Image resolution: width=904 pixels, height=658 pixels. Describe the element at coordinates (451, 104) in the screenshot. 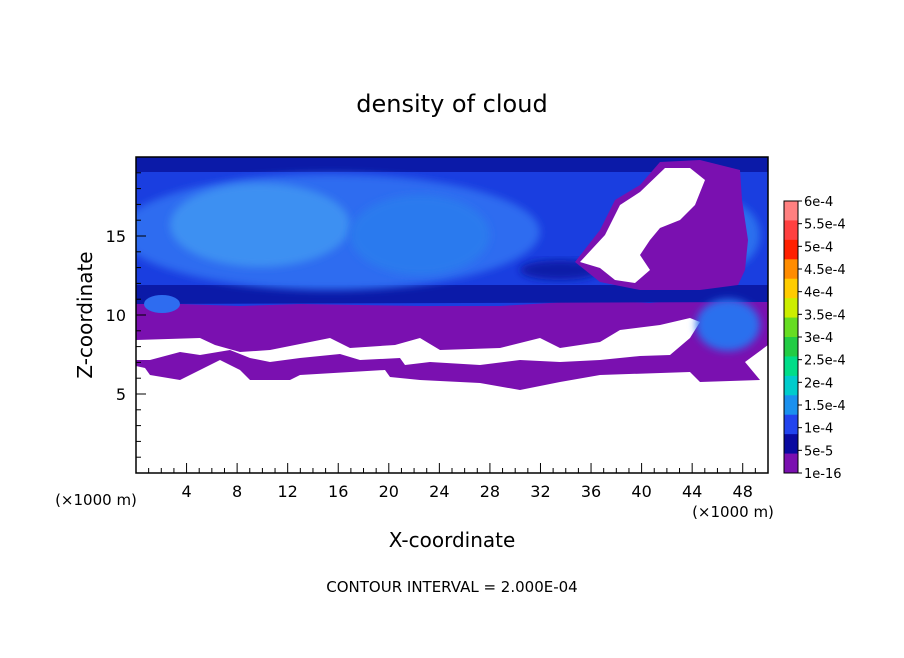

I see `chart-title: density of cloud` at that location.